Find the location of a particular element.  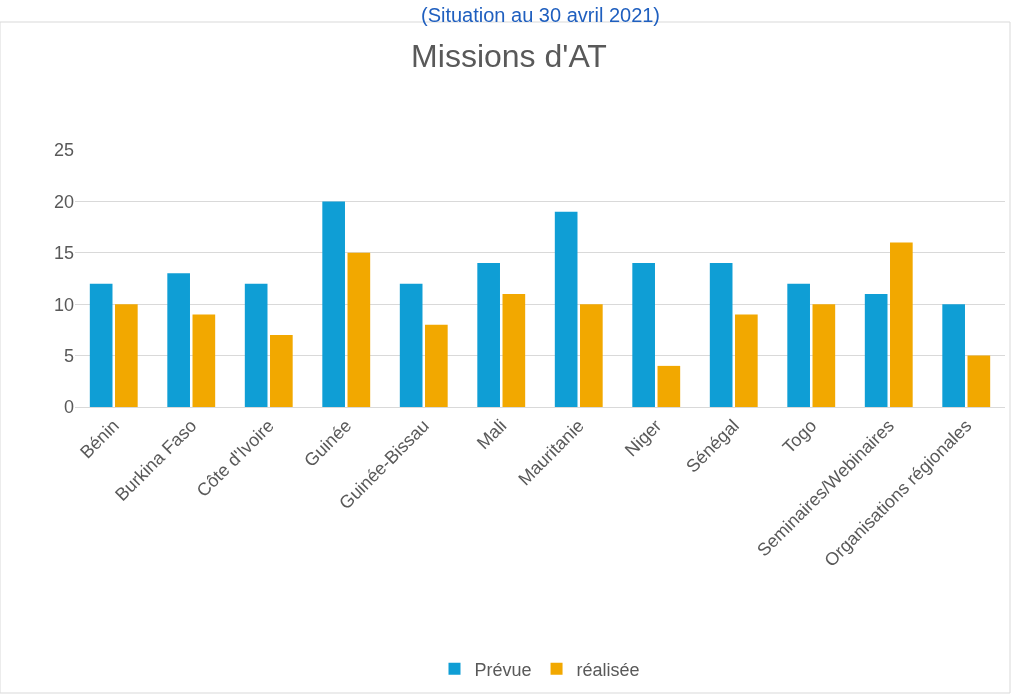

chart-title: Missions d'AT is located at coordinates (509, 56).